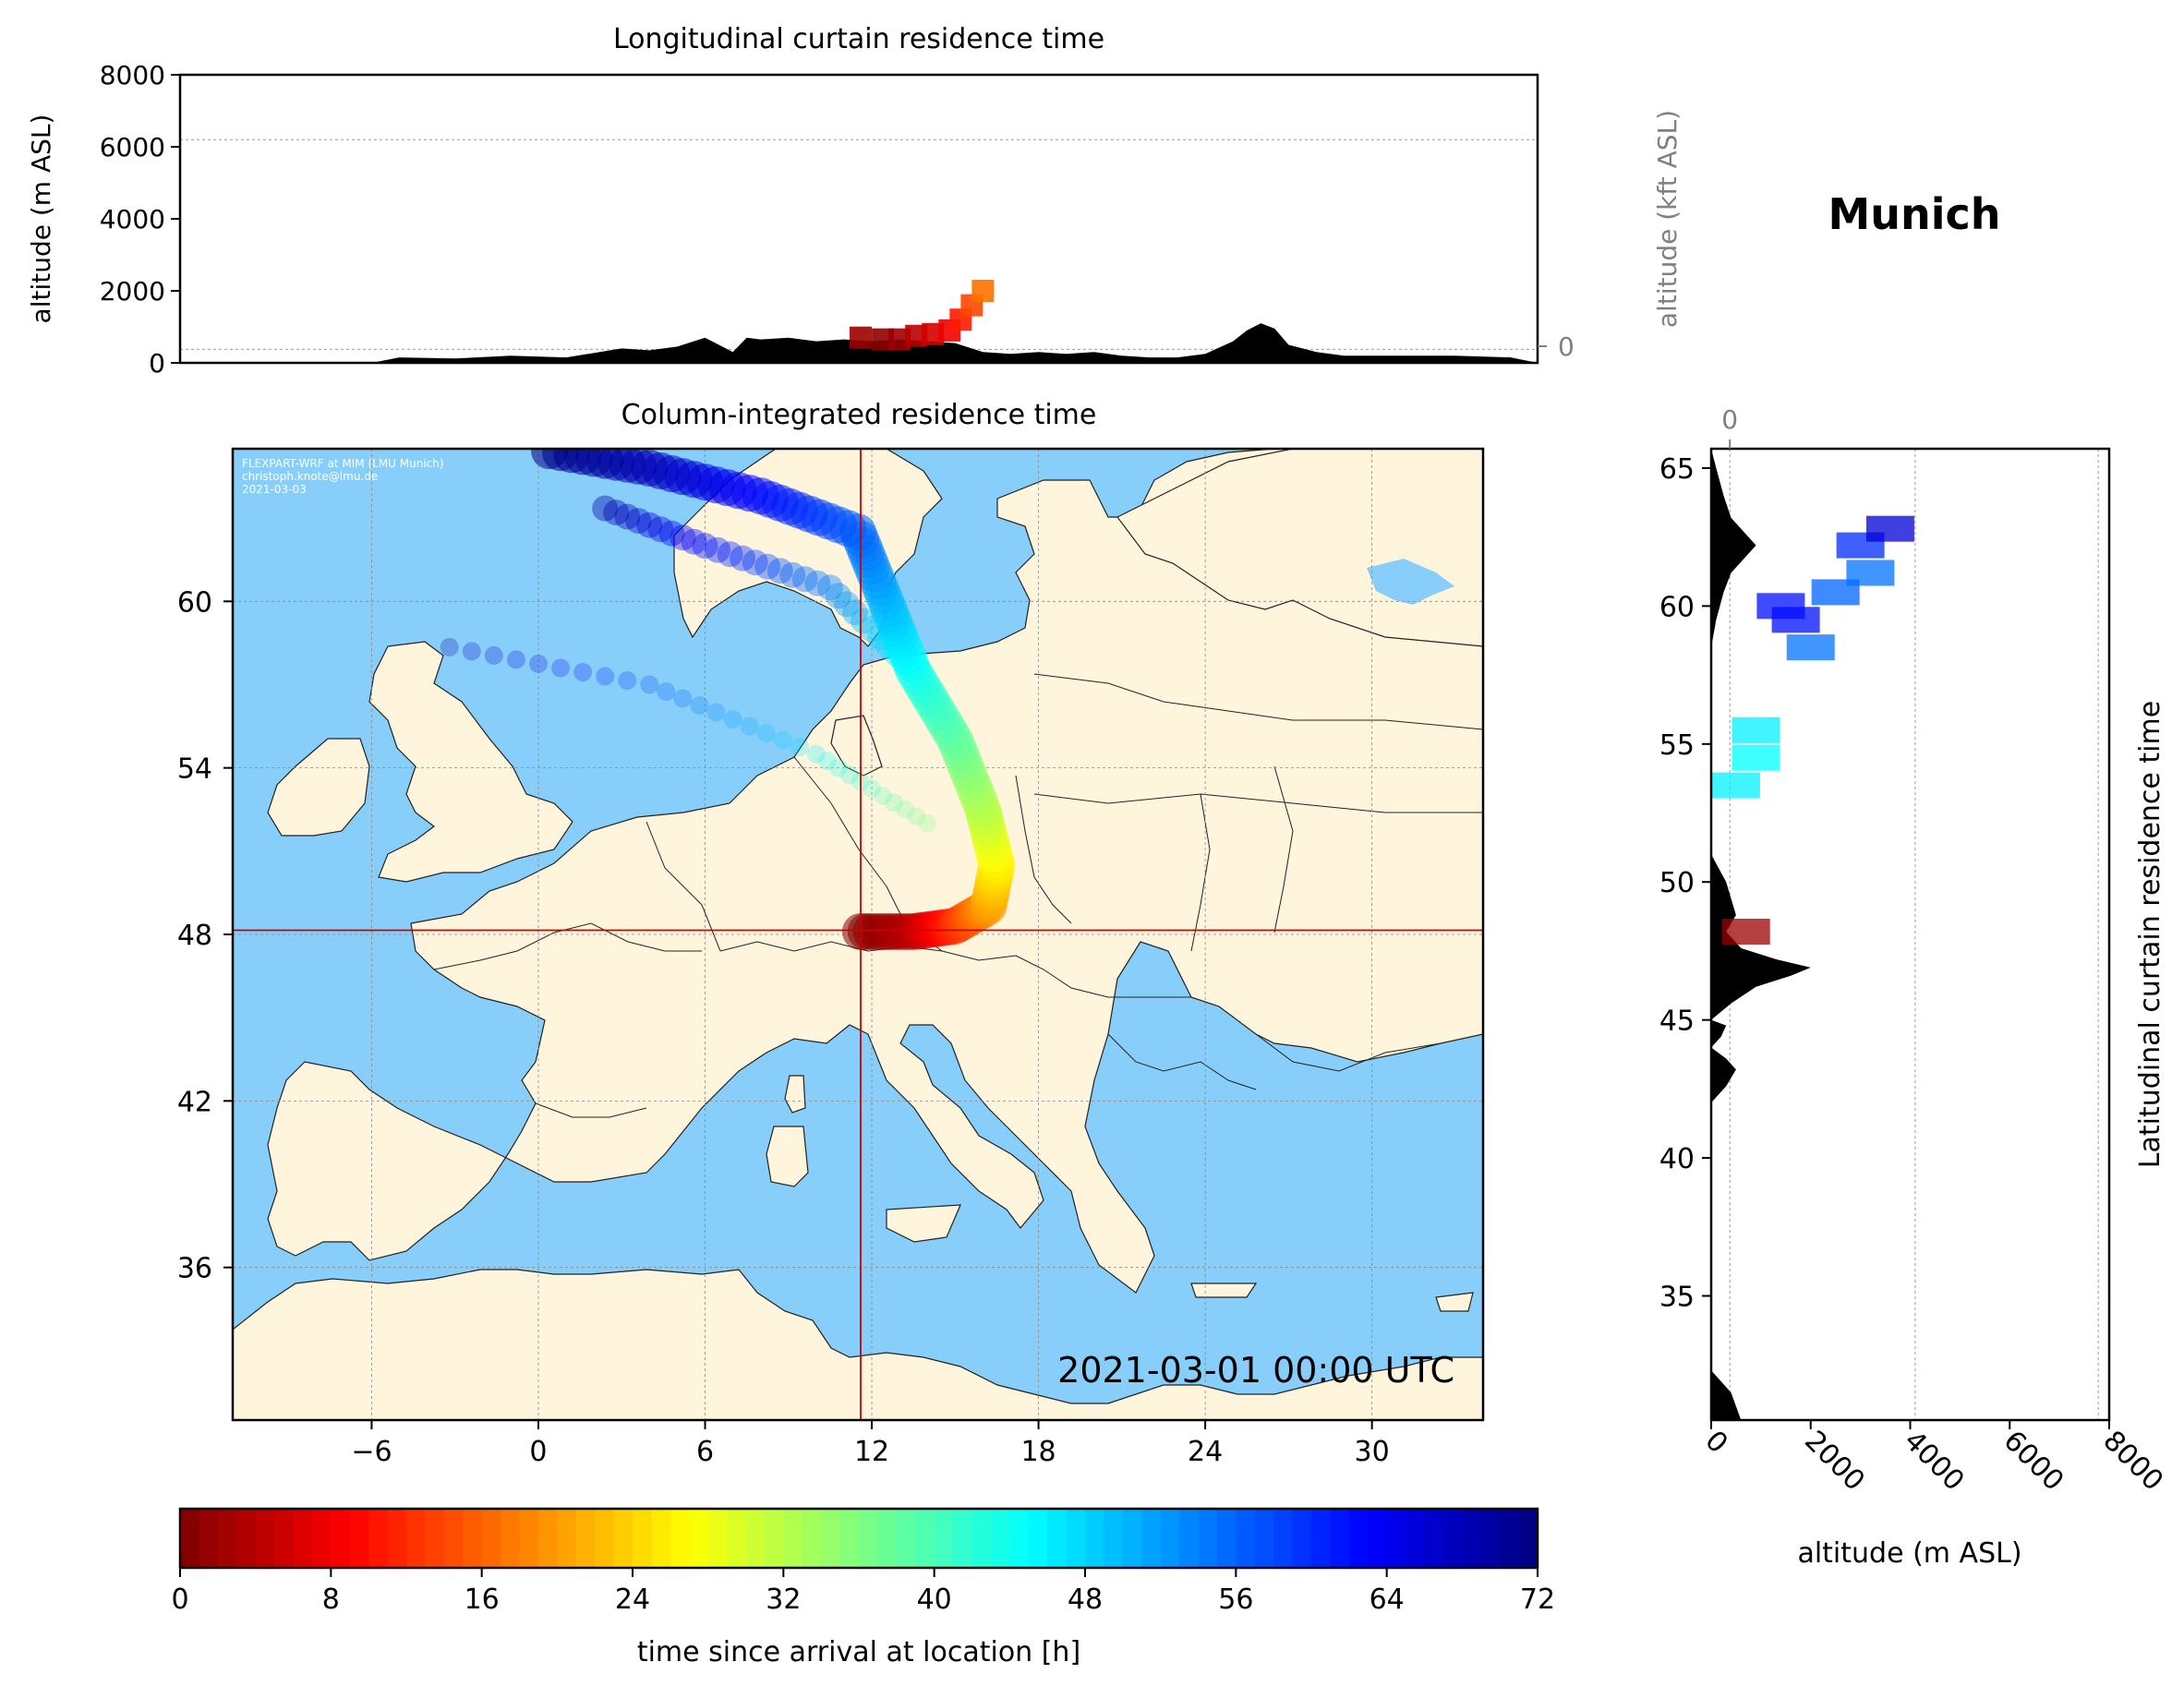 This screenshot has width=2184, height=1698. I want to click on land-great-britain, so click(470, 762).